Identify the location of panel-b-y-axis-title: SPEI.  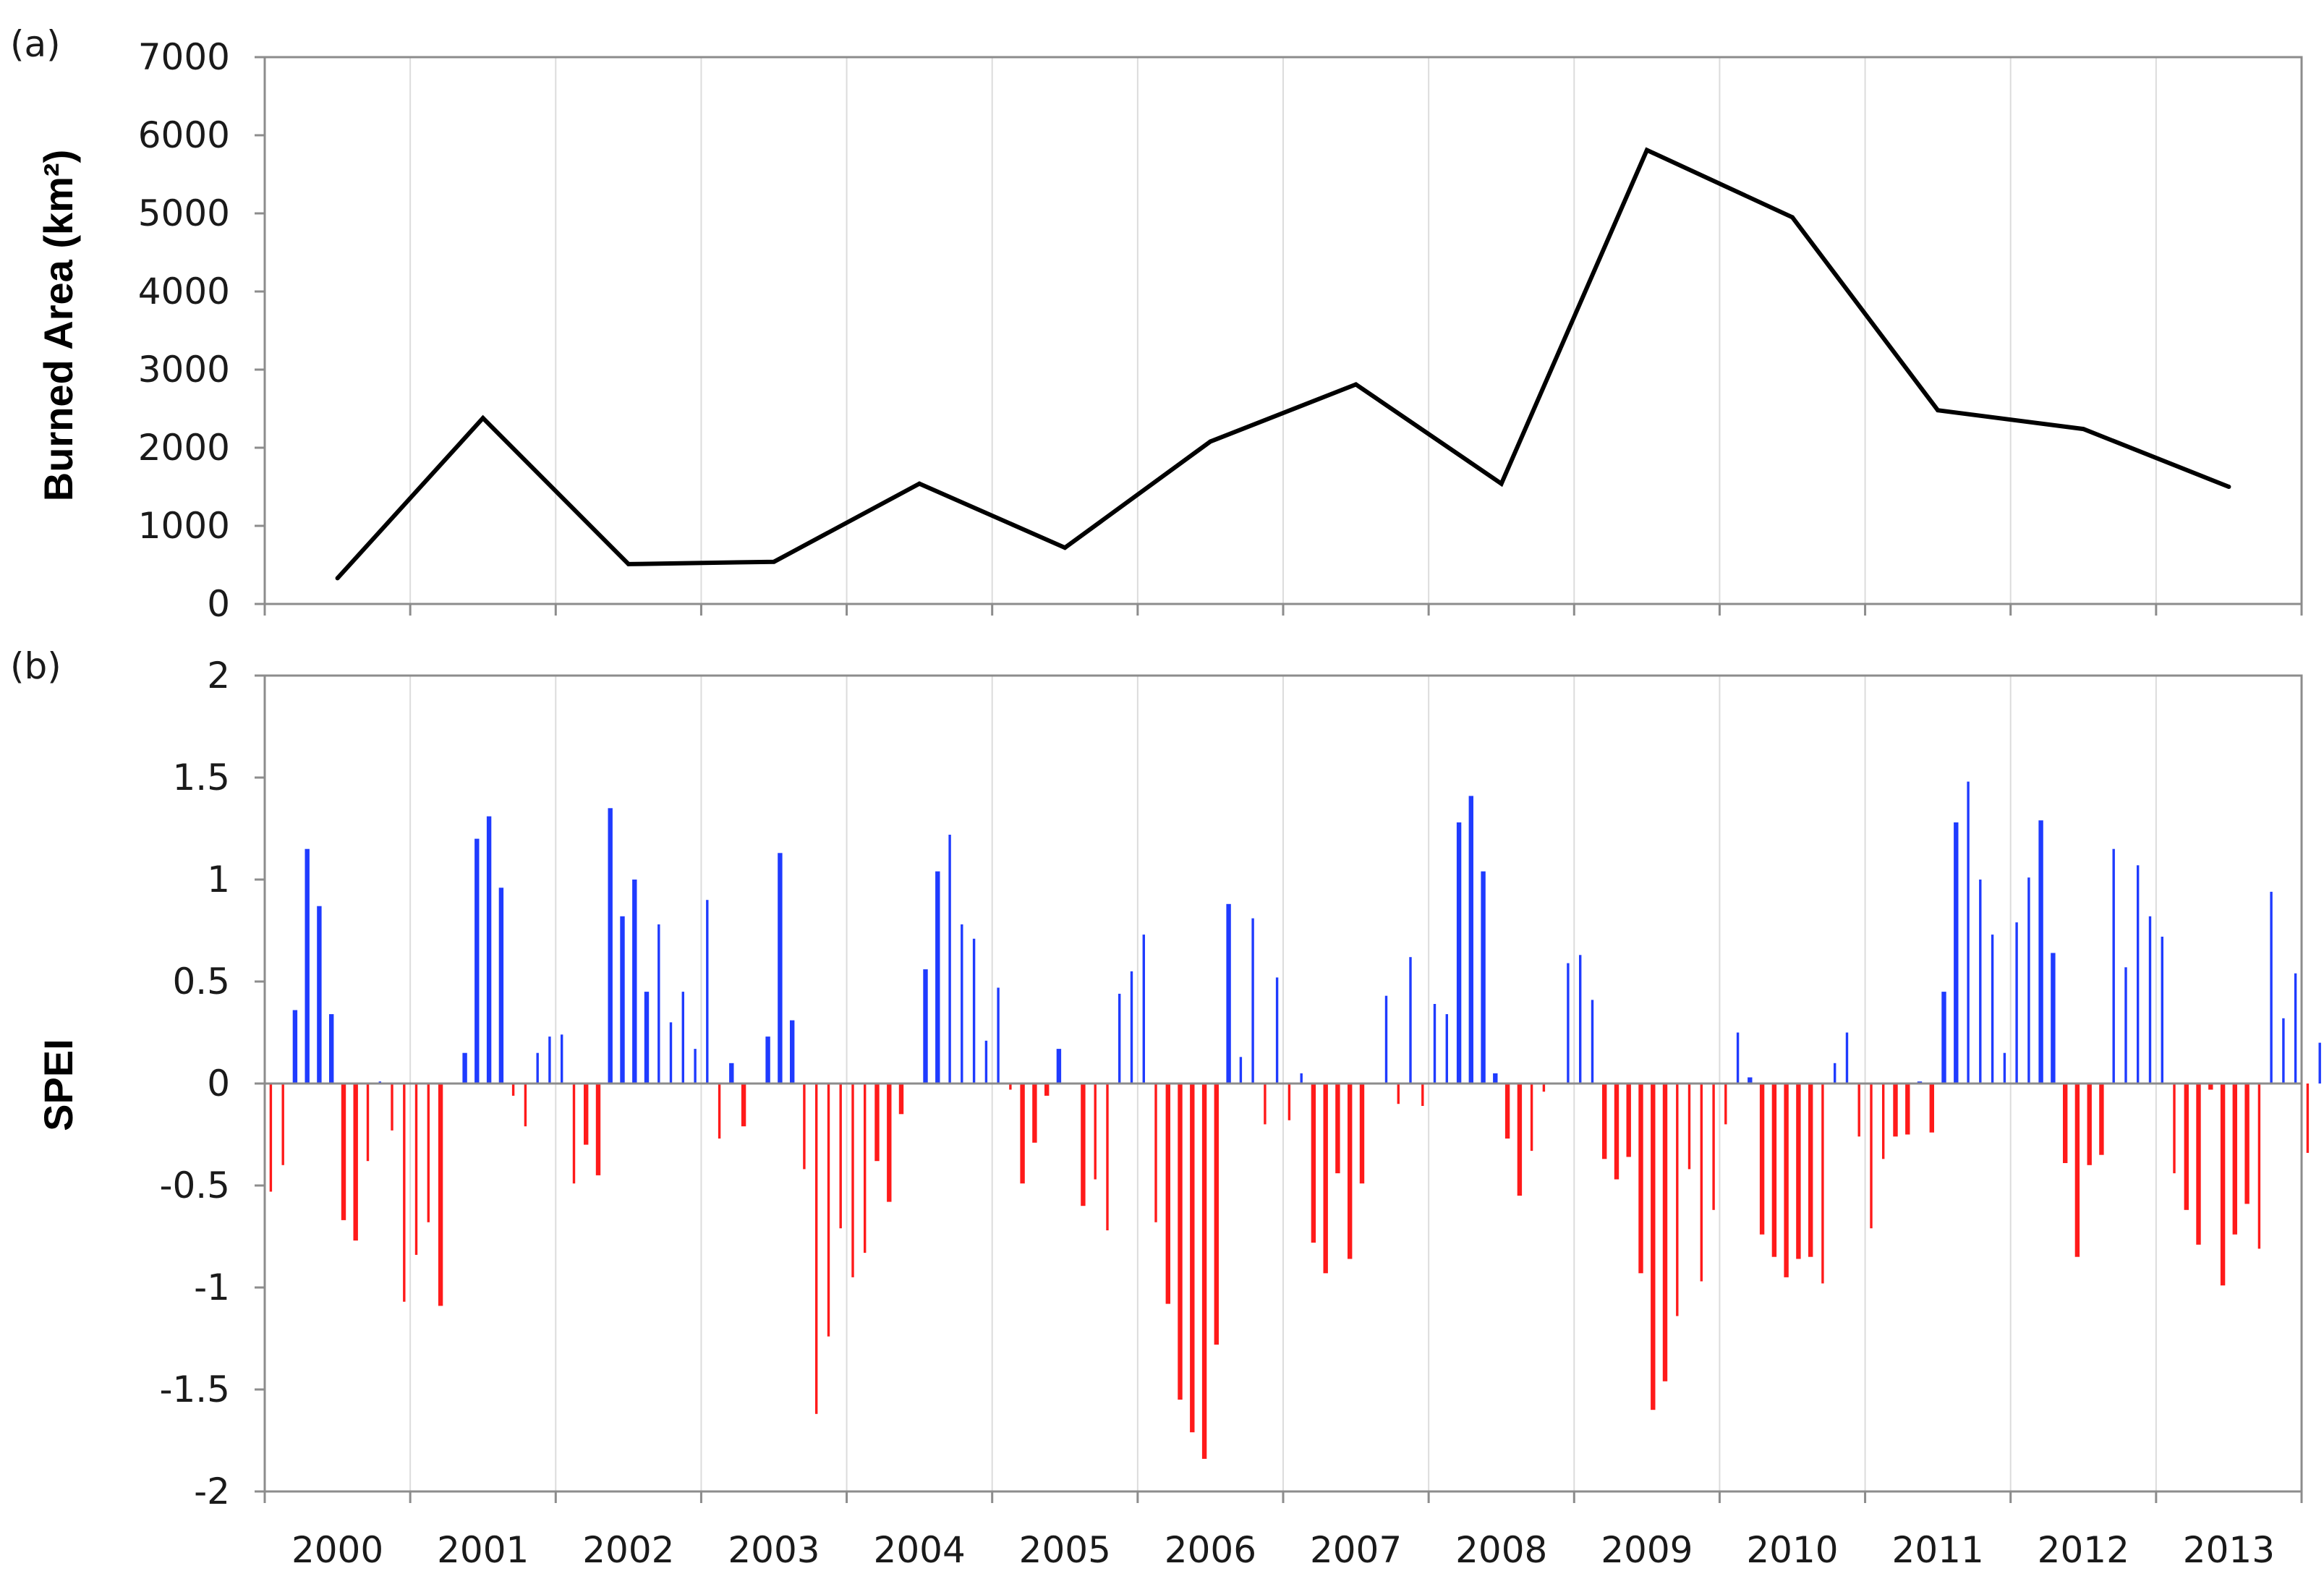
(58, 1085).